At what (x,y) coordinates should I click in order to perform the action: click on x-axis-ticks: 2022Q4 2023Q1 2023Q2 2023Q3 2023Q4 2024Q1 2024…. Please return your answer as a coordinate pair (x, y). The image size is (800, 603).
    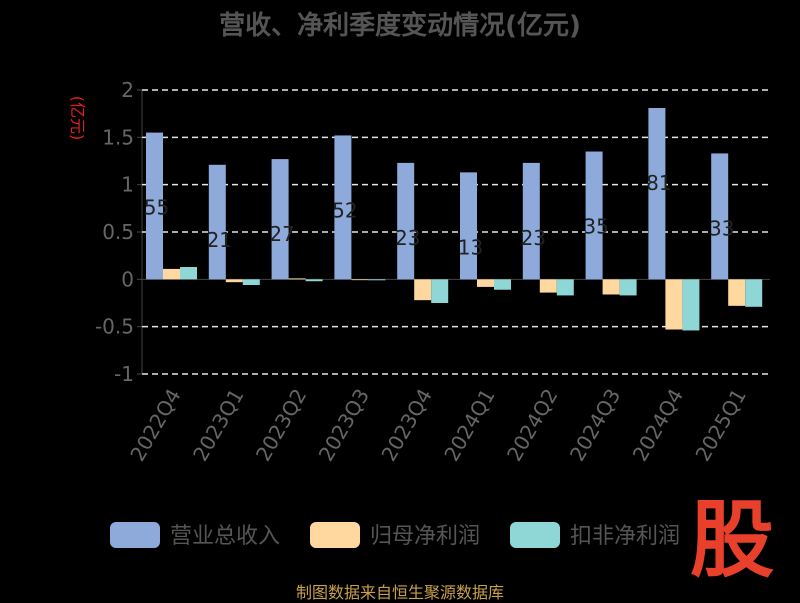
    Looking at the image, I should click on (438, 425).